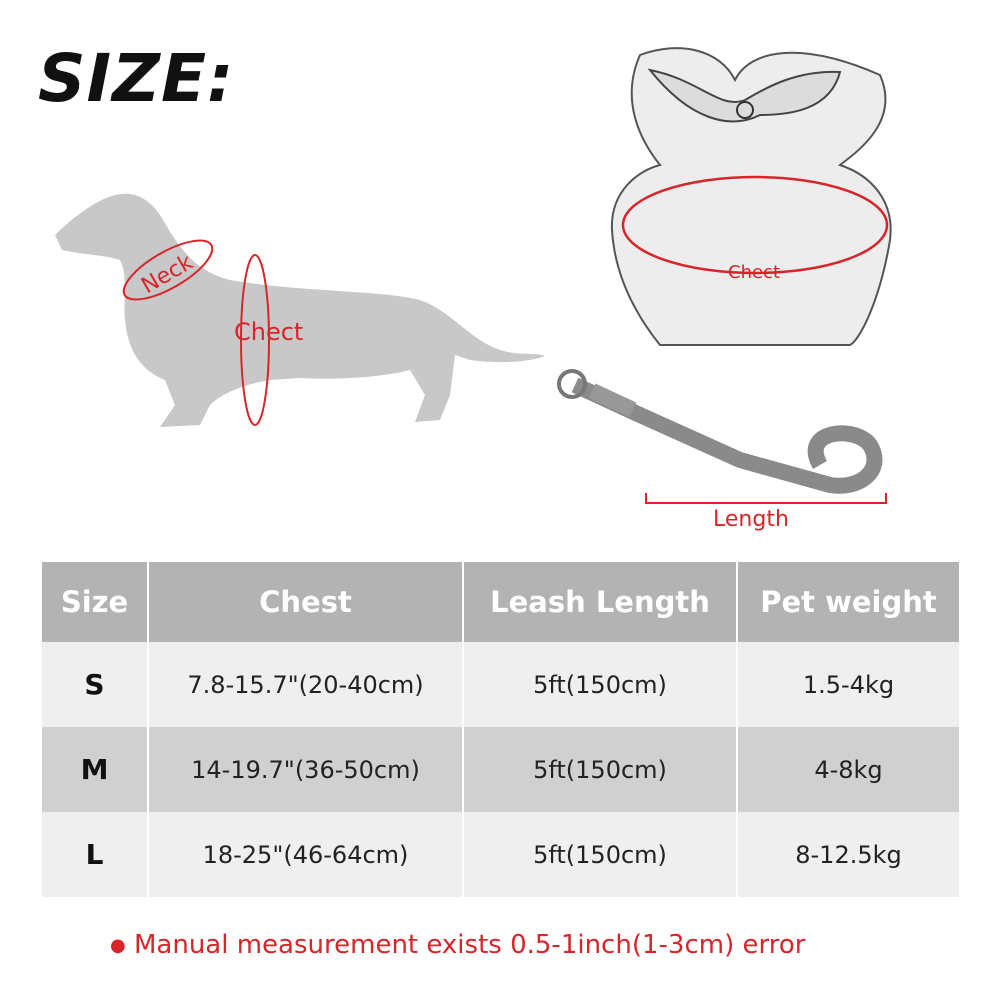 This screenshot has width=1000, height=1000. I want to click on header-size: Size, so click(95, 602).